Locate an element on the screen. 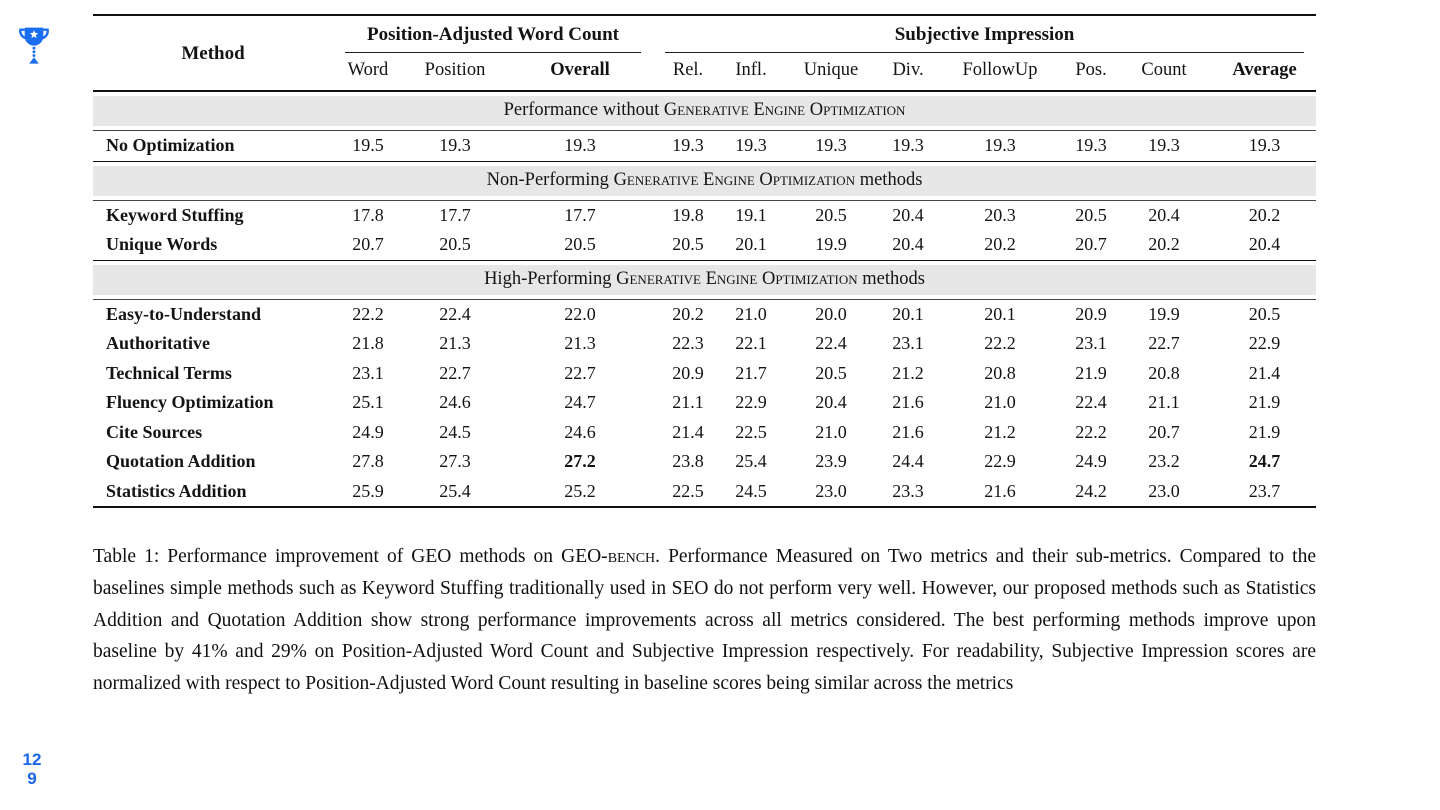  method-cell: Technical Terms is located at coordinates (169, 372).